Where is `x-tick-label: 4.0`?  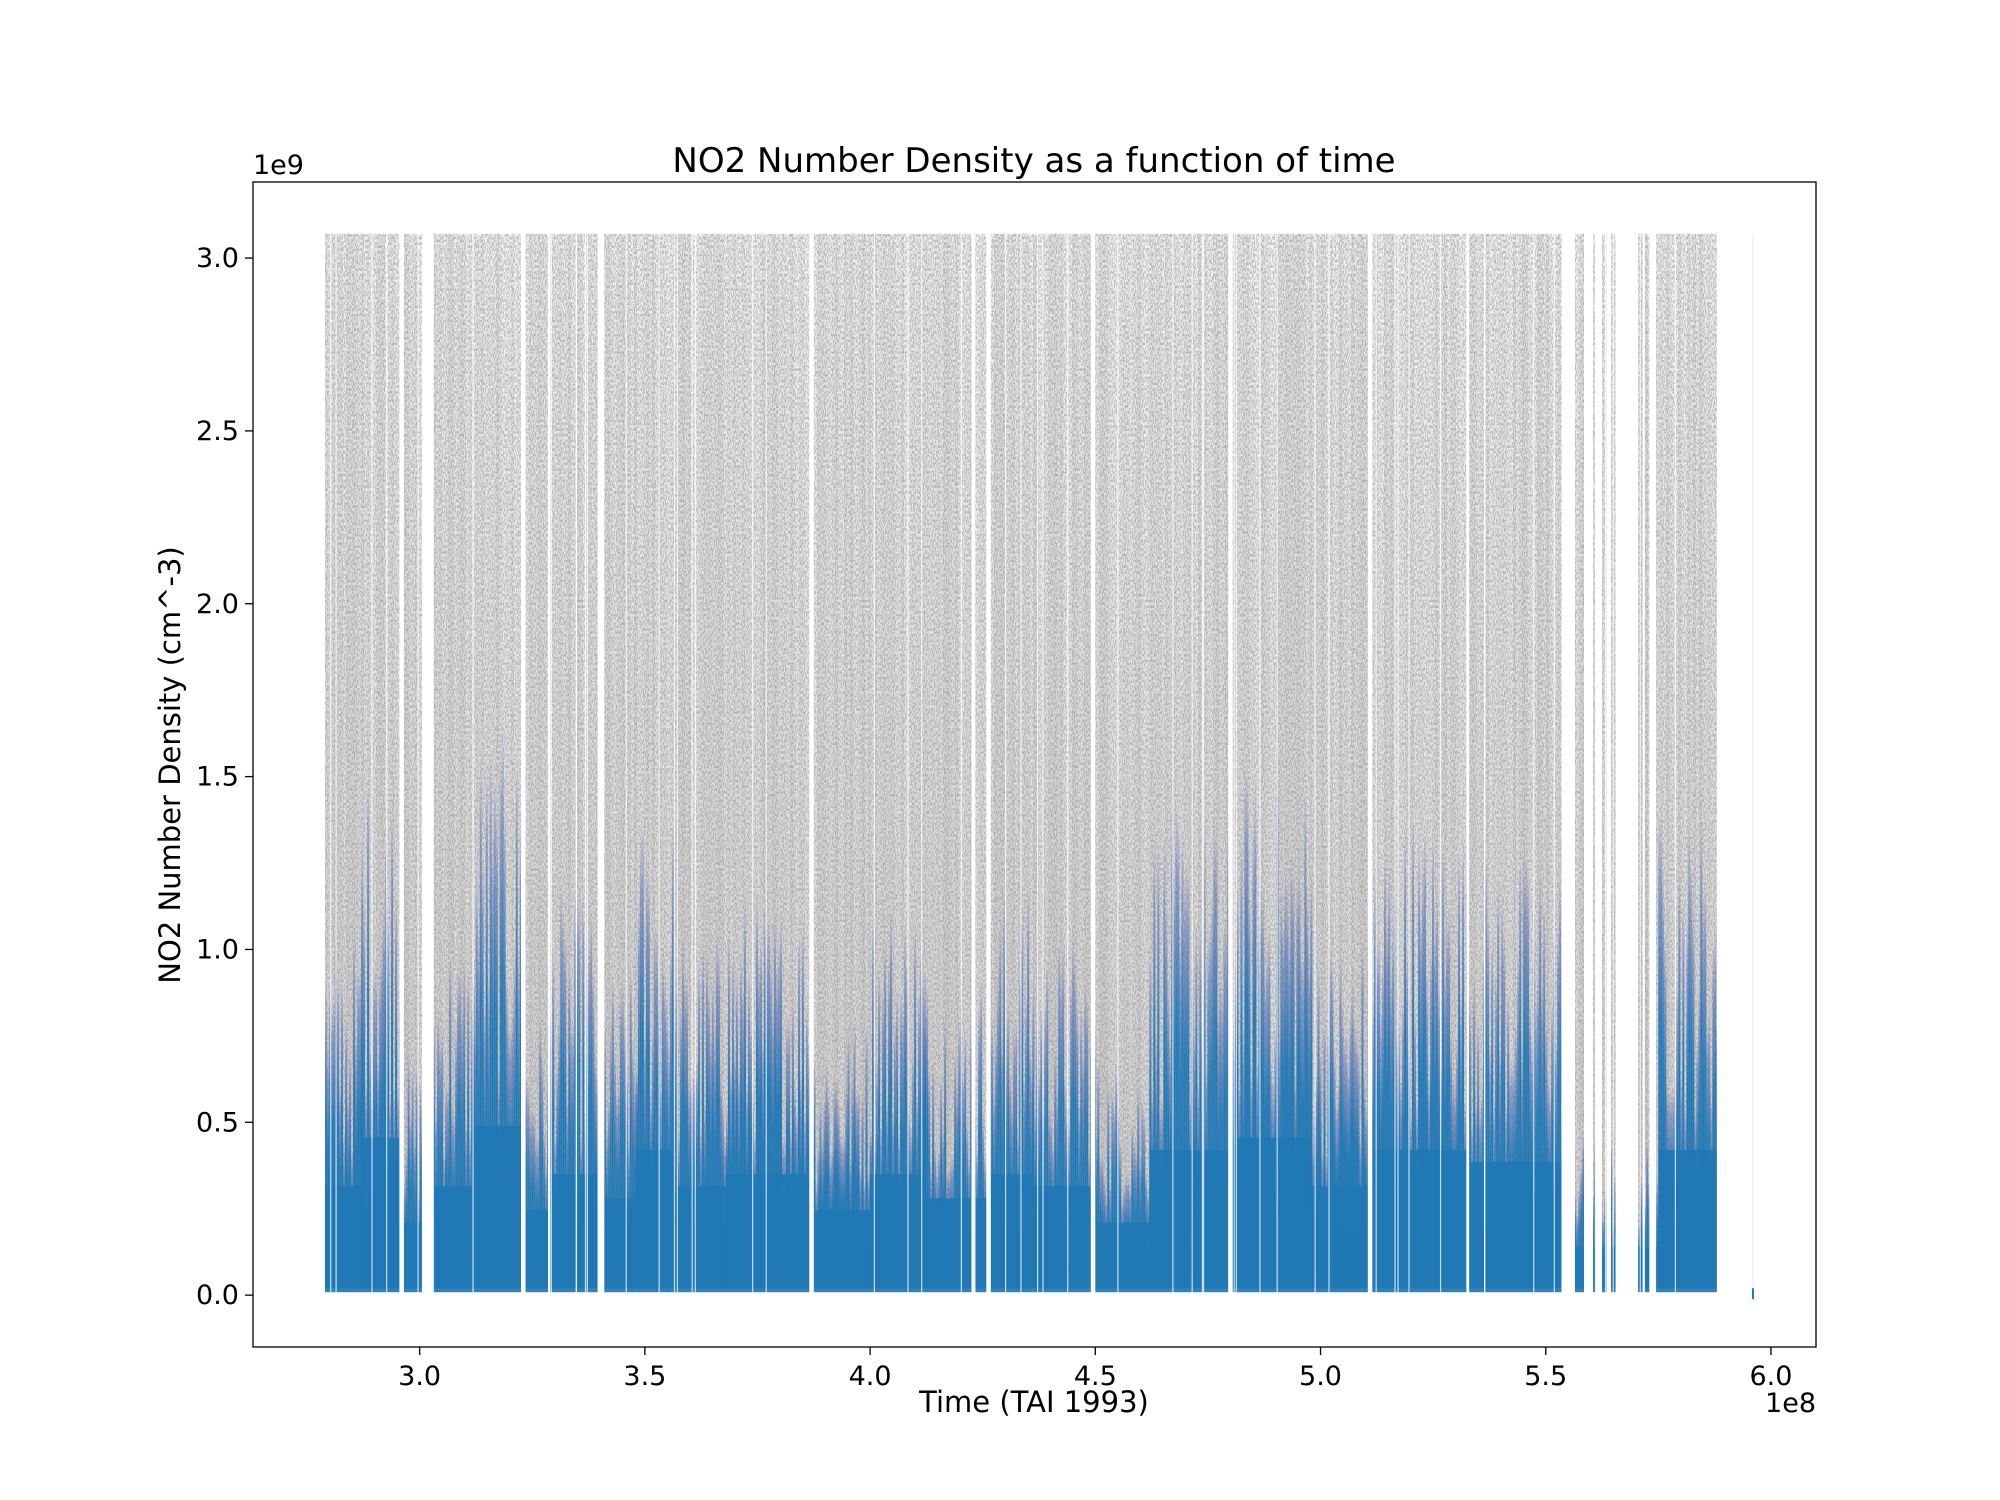 x-tick-label: 4.0 is located at coordinates (870, 1376).